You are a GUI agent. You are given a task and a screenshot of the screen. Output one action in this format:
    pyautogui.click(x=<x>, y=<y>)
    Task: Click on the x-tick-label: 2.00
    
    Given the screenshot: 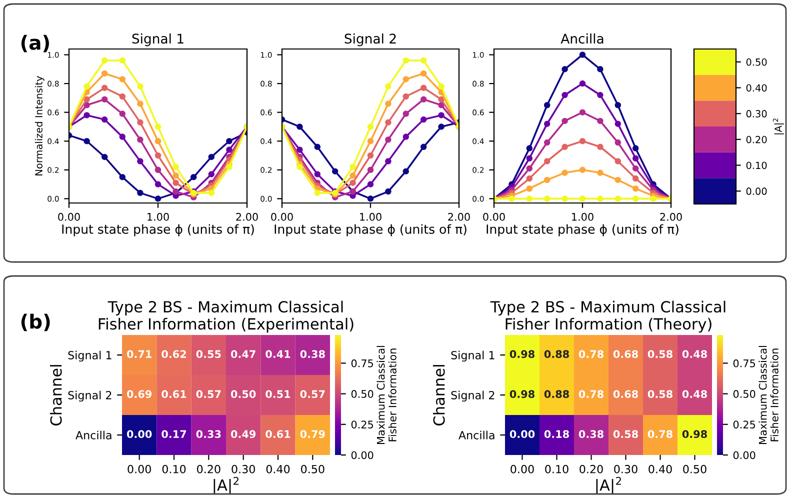 What is the action you would take?
    pyautogui.click(x=459, y=216)
    